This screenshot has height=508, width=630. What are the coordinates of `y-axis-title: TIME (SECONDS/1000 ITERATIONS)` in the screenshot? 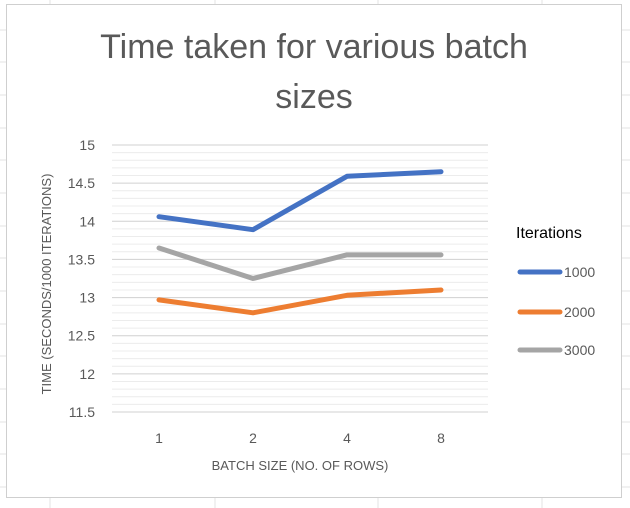 It's located at (46, 284).